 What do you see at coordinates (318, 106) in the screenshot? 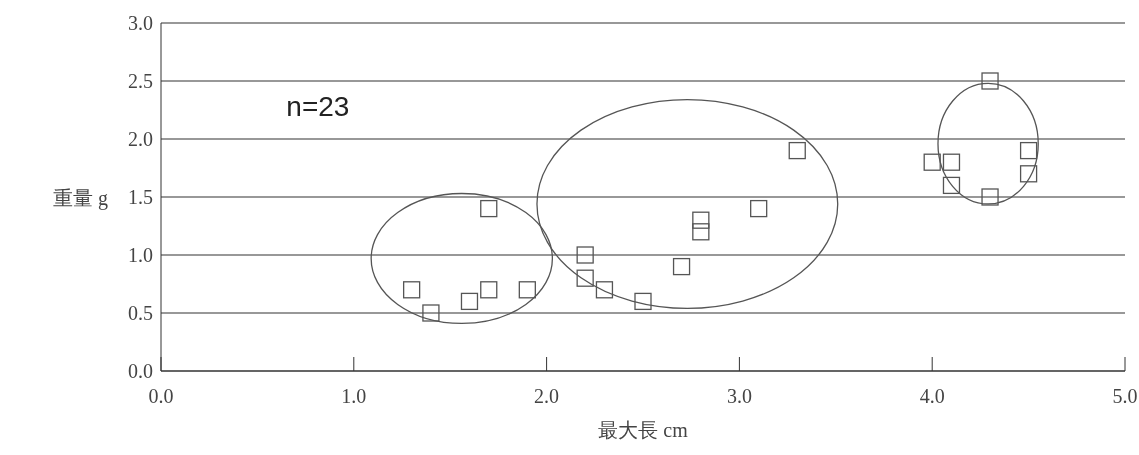
I see `annotation: n=23` at bounding box center [318, 106].